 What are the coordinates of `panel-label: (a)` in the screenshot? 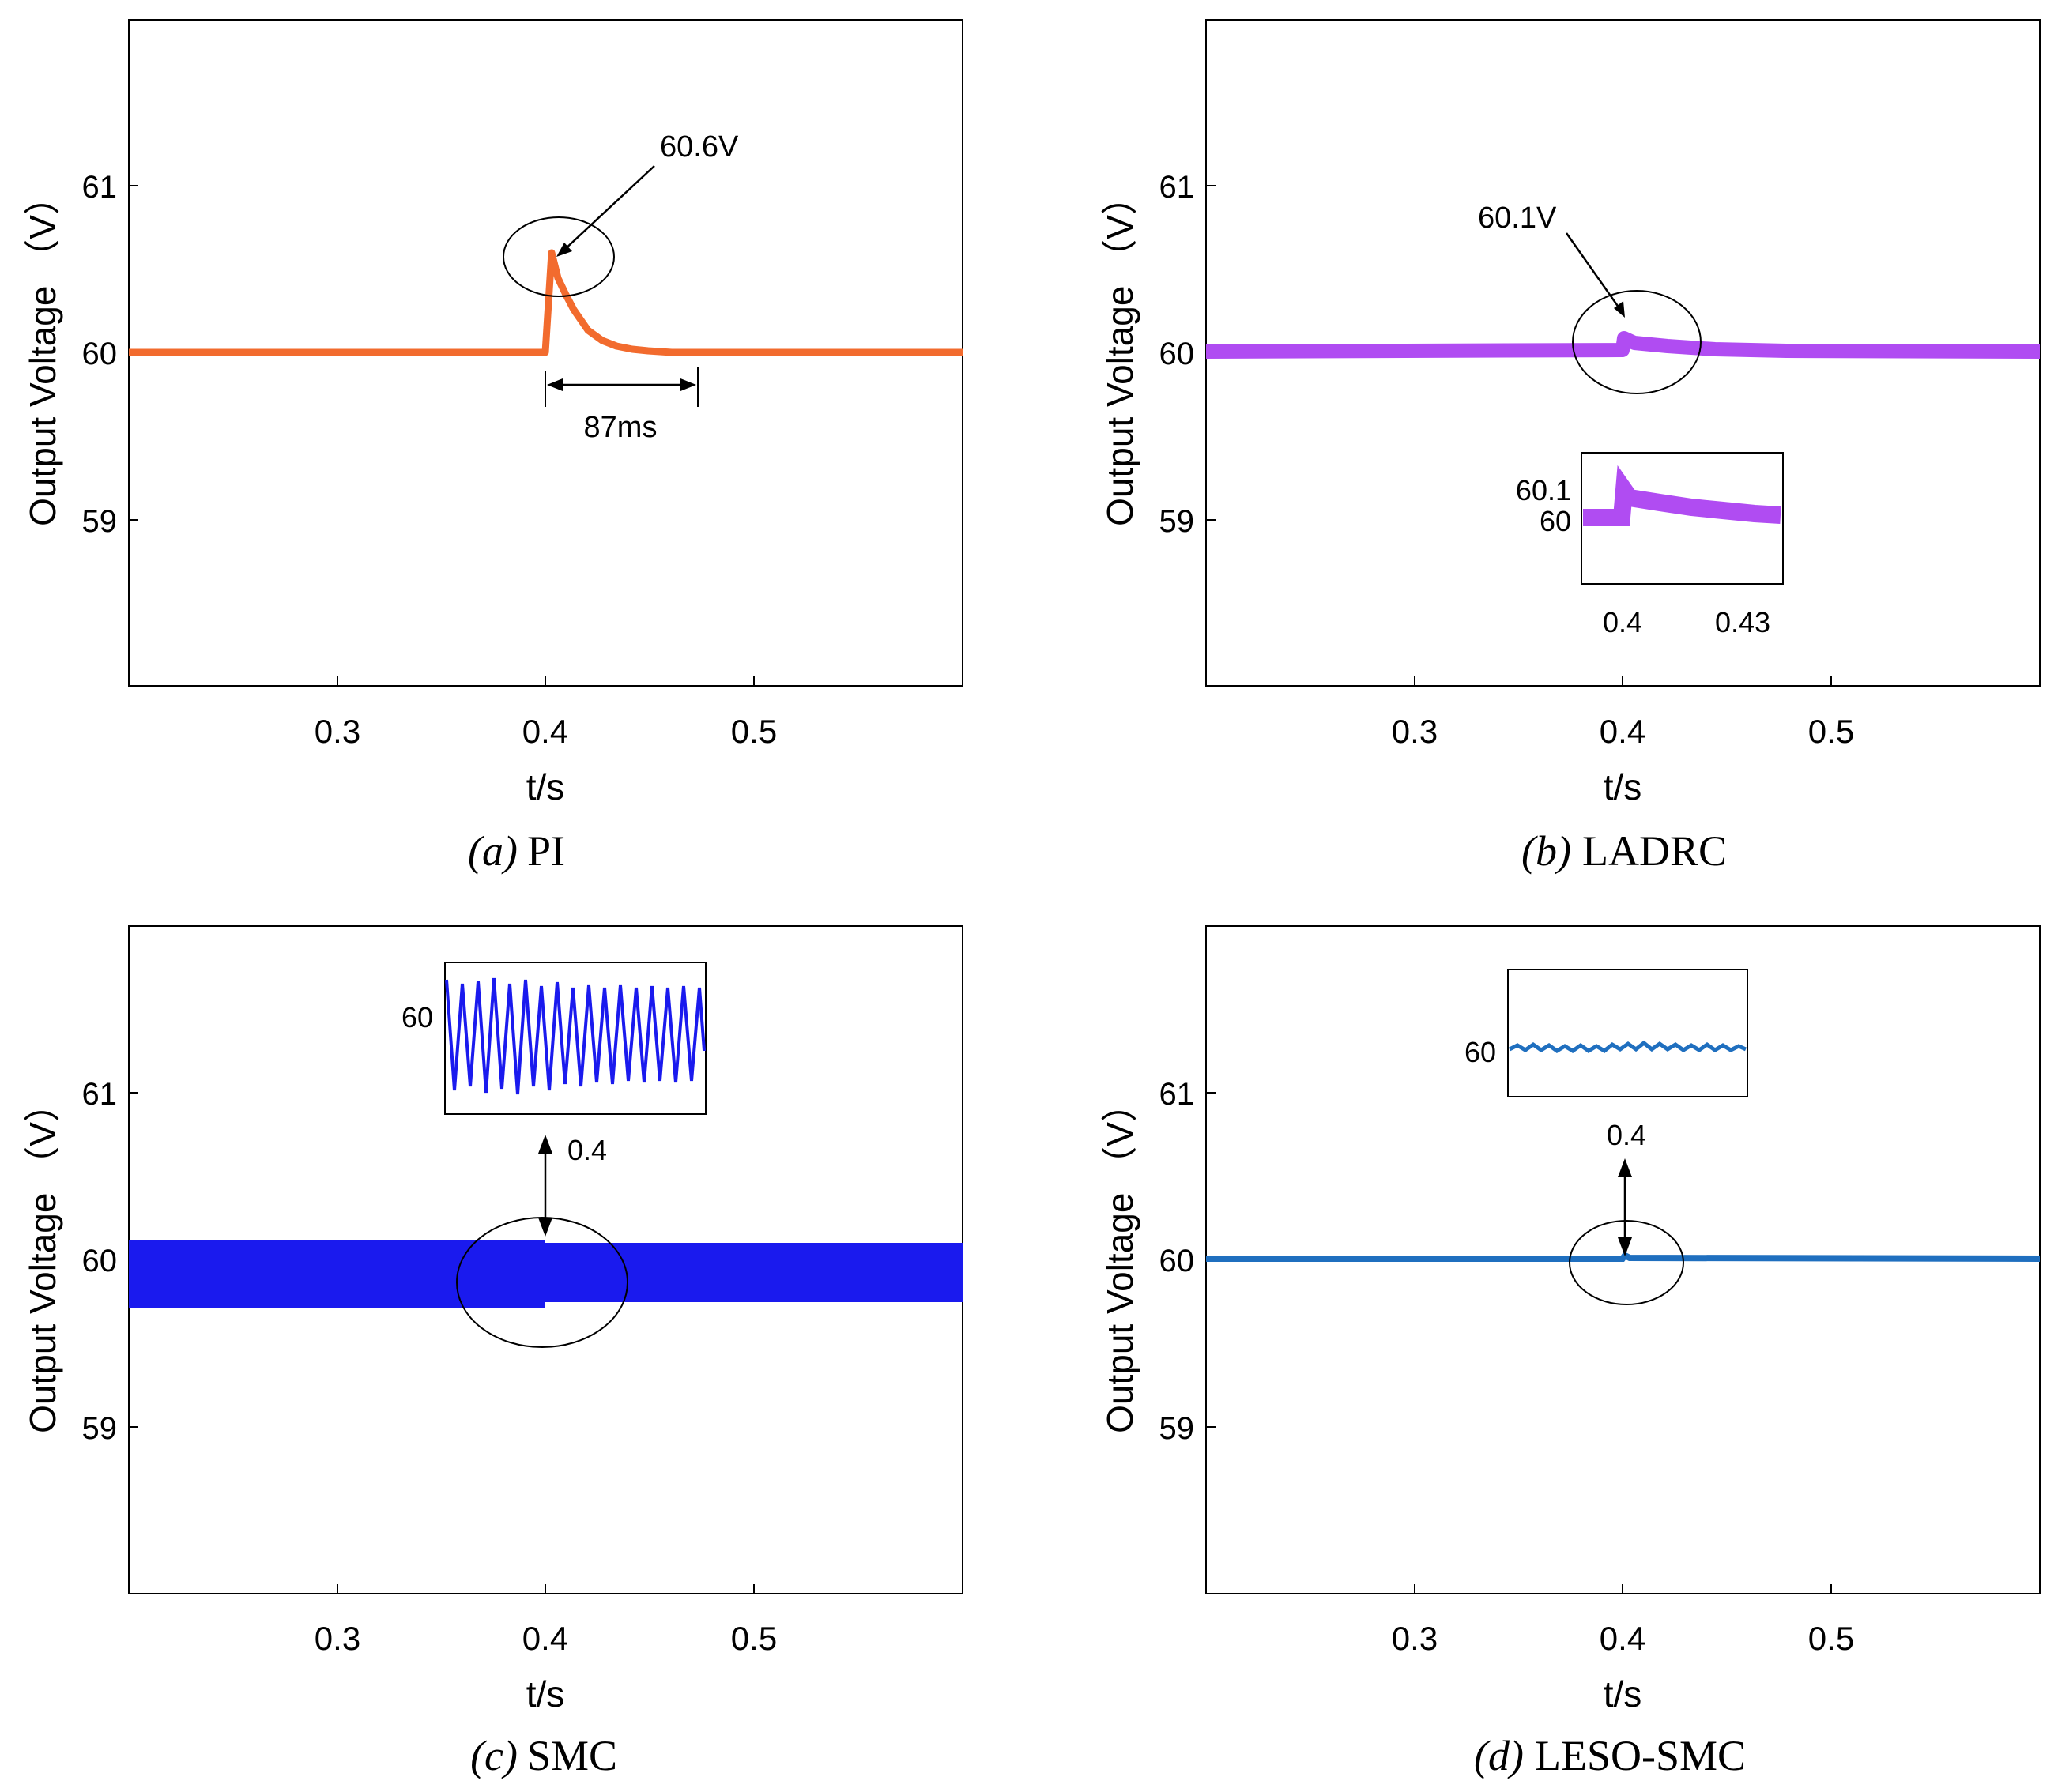 It's located at (493, 851).